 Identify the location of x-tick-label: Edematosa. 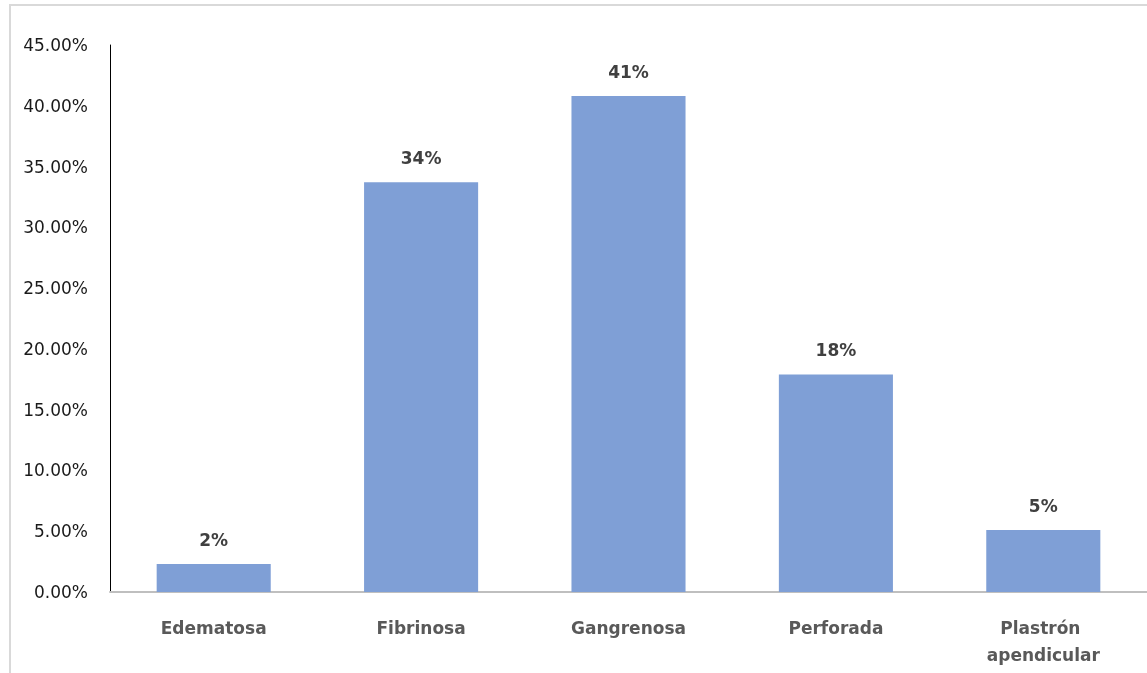
(213, 627).